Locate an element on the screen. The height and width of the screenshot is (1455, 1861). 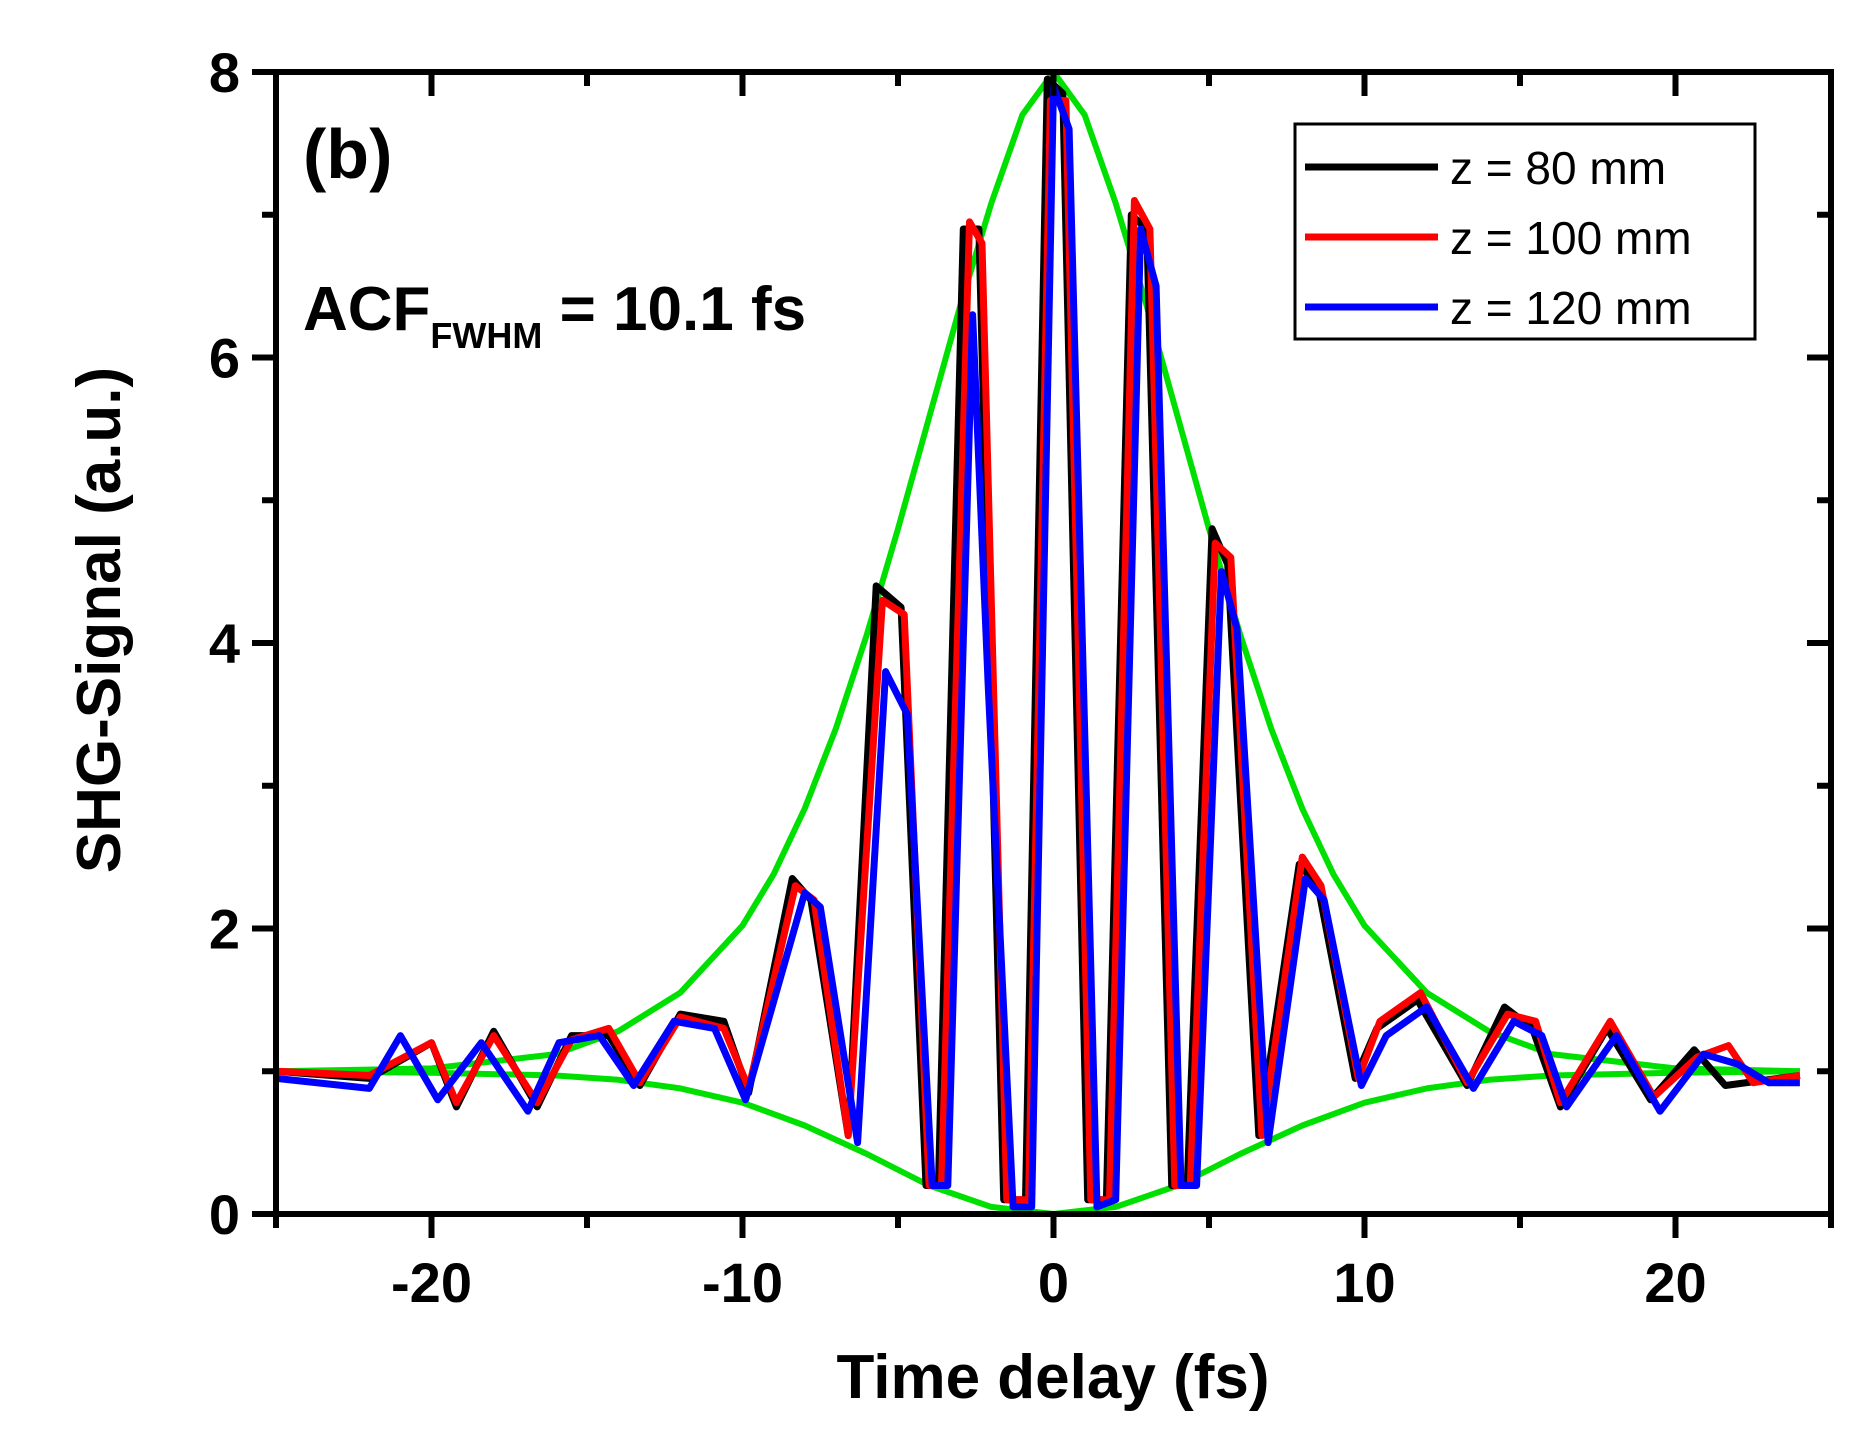
legend-entry-0: z = 80 mm is located at coordinates (1558, 168).